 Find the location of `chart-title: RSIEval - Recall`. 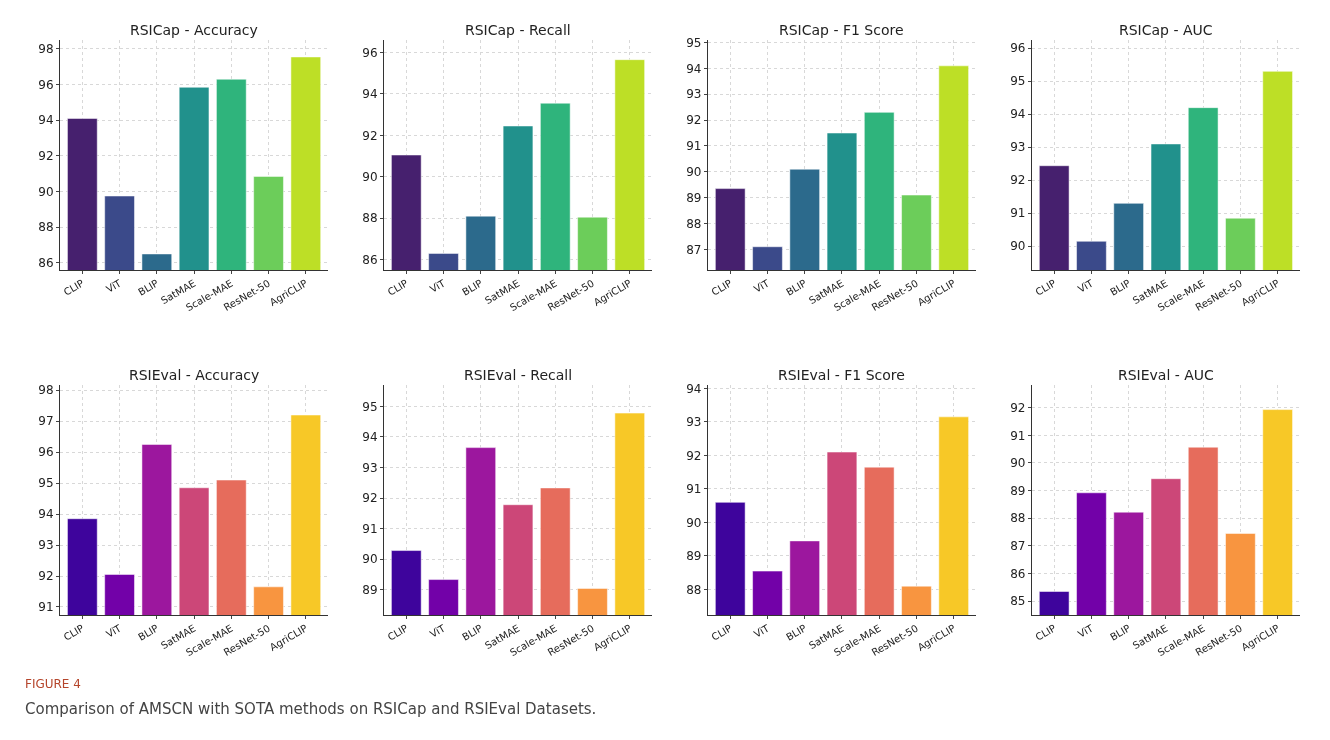

chart-title: RSIEval - Recall is located at coordinates (518, 375).